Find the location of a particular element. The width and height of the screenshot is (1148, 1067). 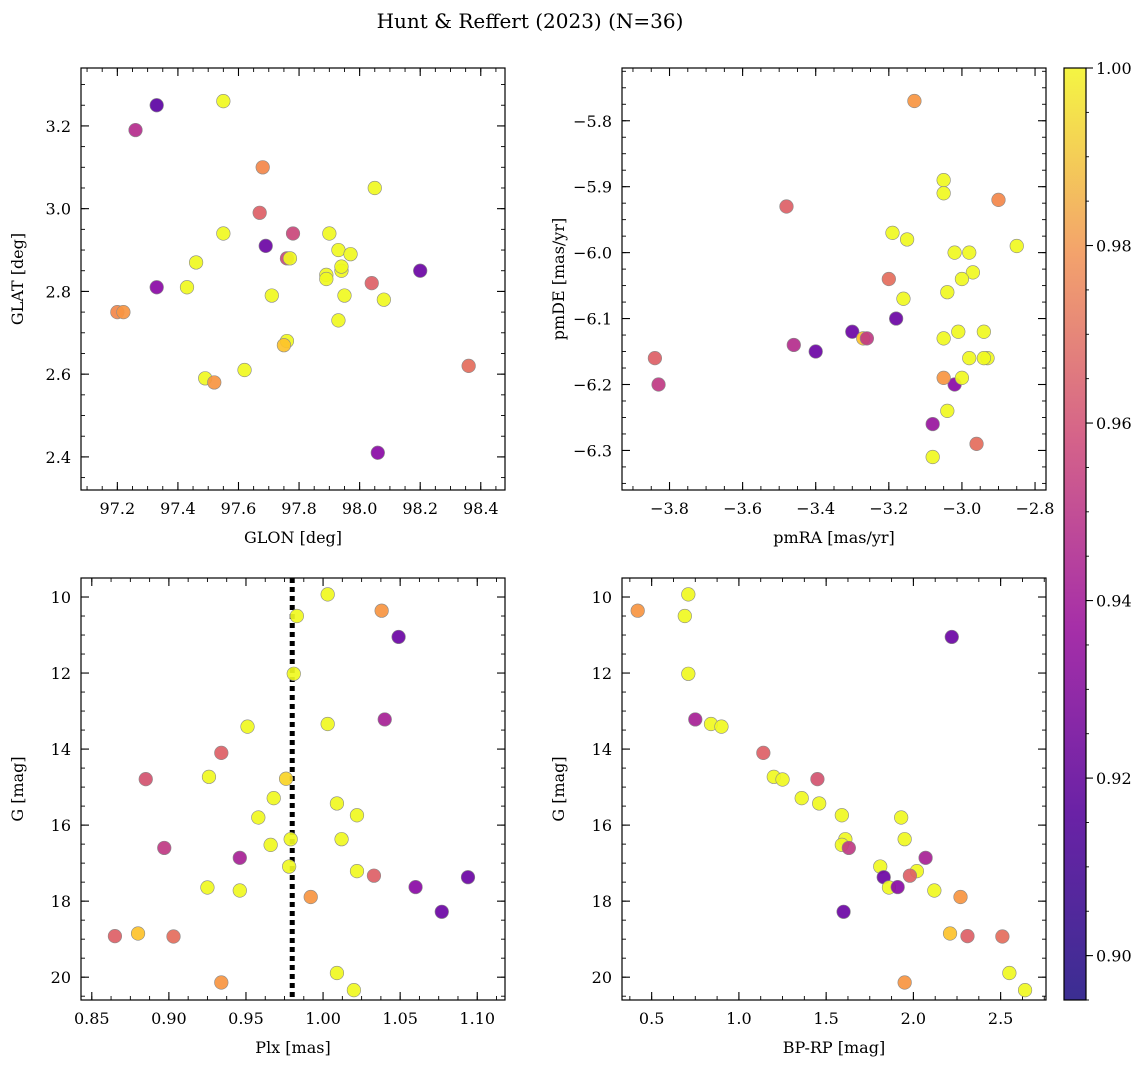

x-tick-label: 97.2 is located at coordinates (118, 508).